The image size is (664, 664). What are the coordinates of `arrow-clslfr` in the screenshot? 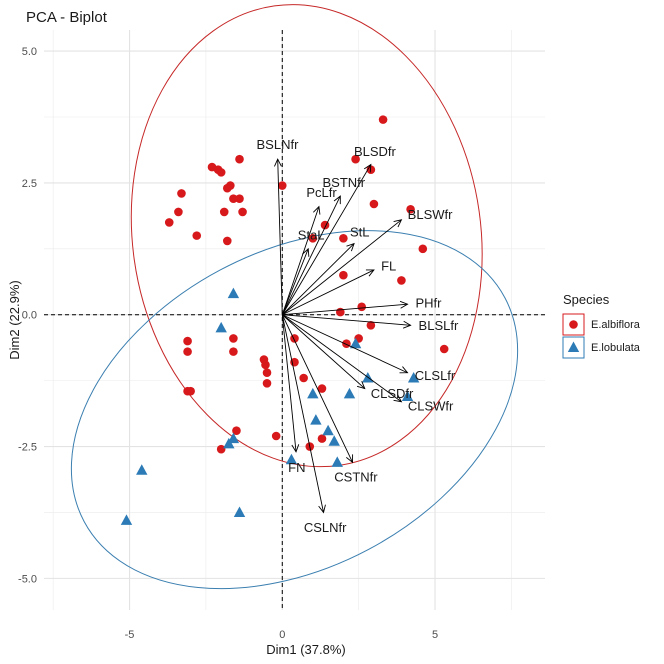 It's located at (345, 344).